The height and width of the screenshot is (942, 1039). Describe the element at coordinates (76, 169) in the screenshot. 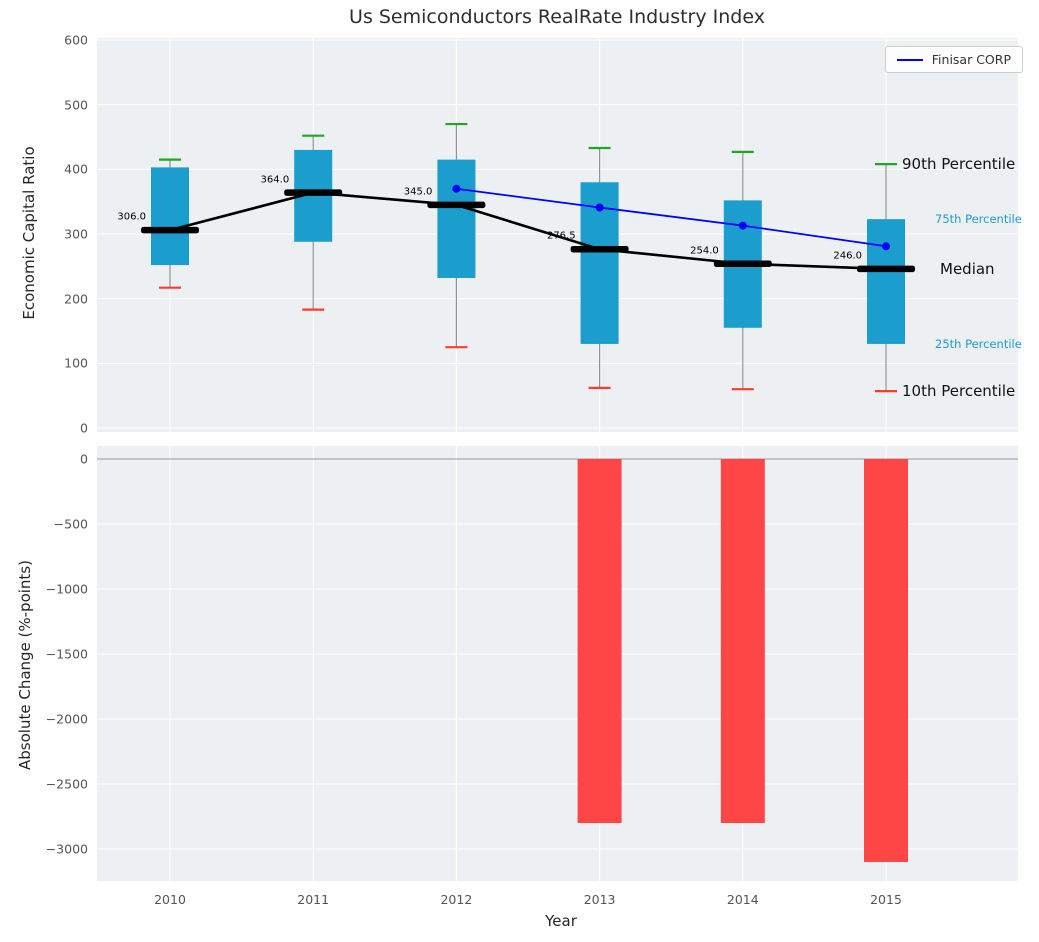

I see `top-y-tick-400: 400` at that location.